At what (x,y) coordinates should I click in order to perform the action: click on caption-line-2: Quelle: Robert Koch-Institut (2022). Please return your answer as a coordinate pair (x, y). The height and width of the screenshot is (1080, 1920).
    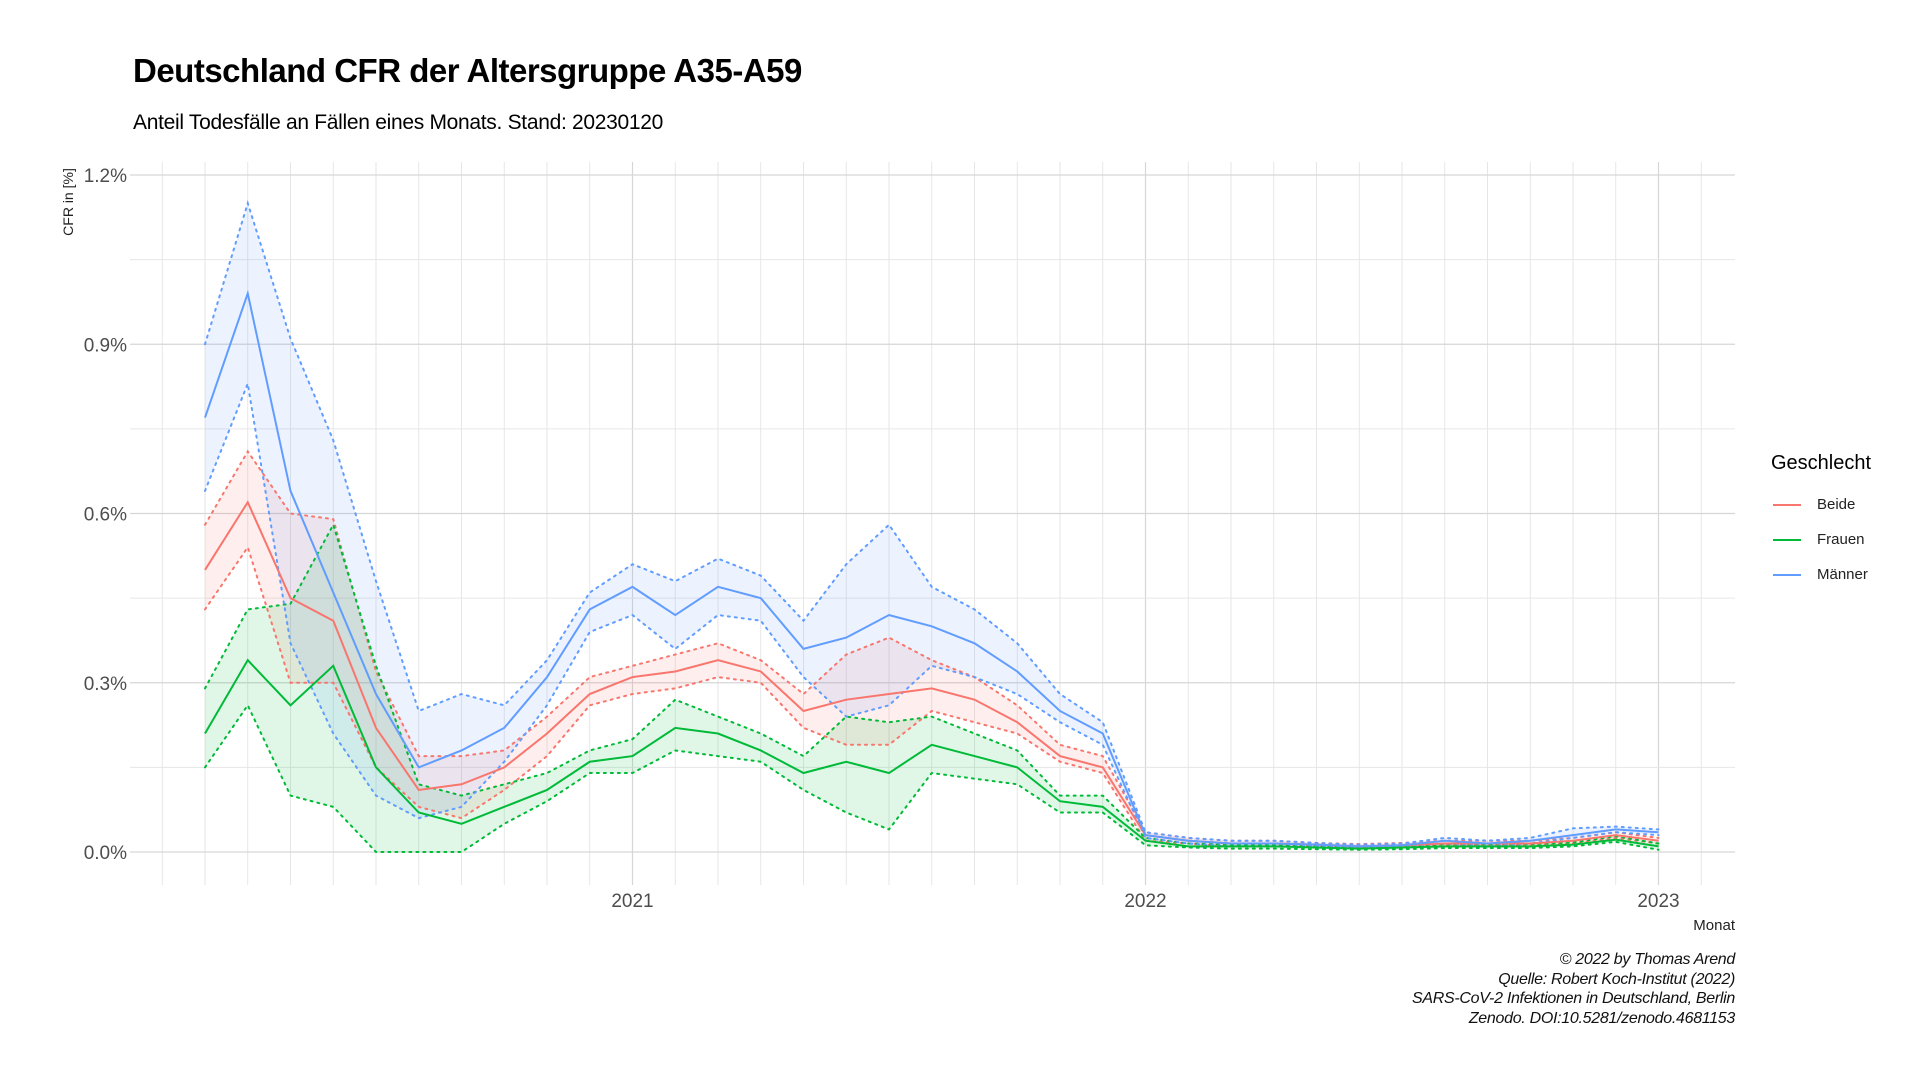
    Looking at the image, I should click on (1616, 979).